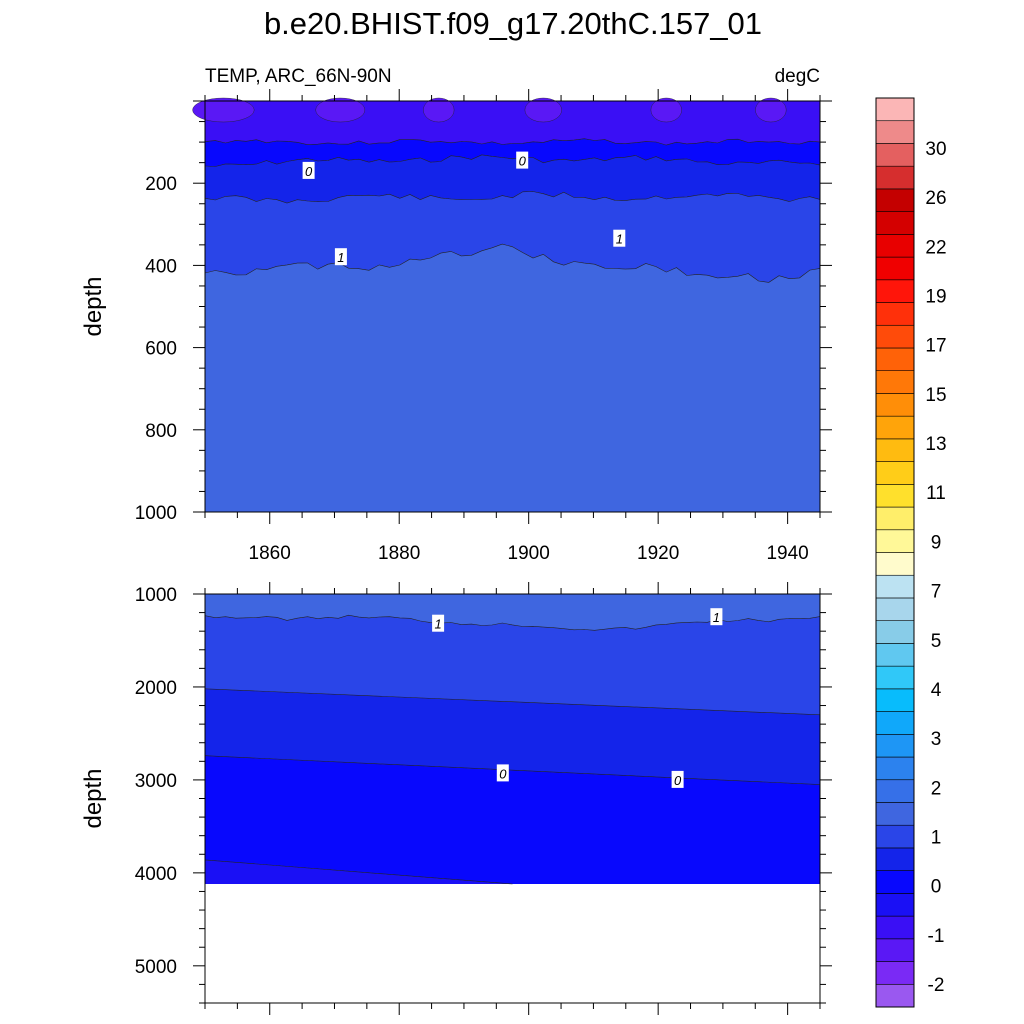 The height and width of the screenshot is (1024, 1024). Describe the element at coordinates (298, 76) in the screenshot. I see `variable-label: TEMP, ARC_66N-90N` at that location.